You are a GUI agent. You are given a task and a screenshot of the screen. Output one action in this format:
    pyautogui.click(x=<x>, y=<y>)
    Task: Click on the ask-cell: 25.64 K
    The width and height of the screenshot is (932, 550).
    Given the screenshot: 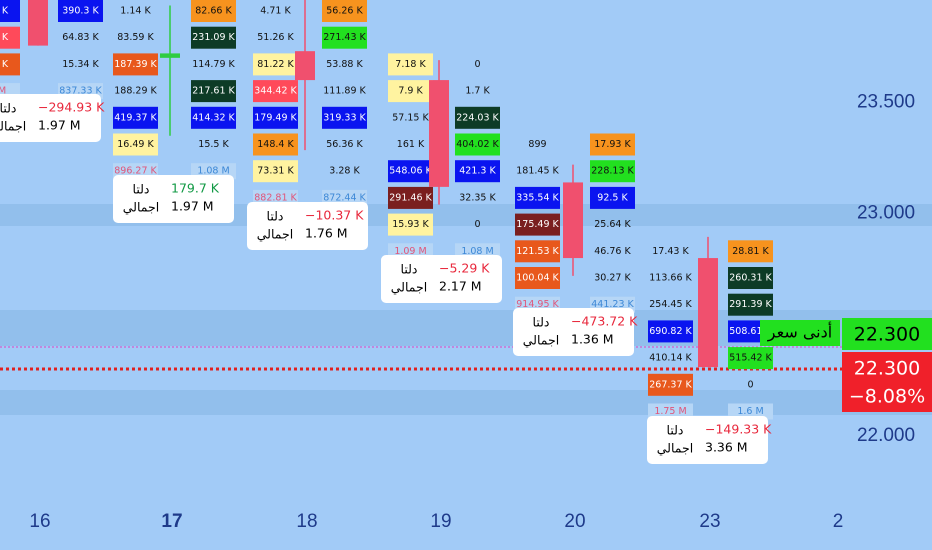 What is the action you would take?
    pyautogui.click(x=612, y=224)
    